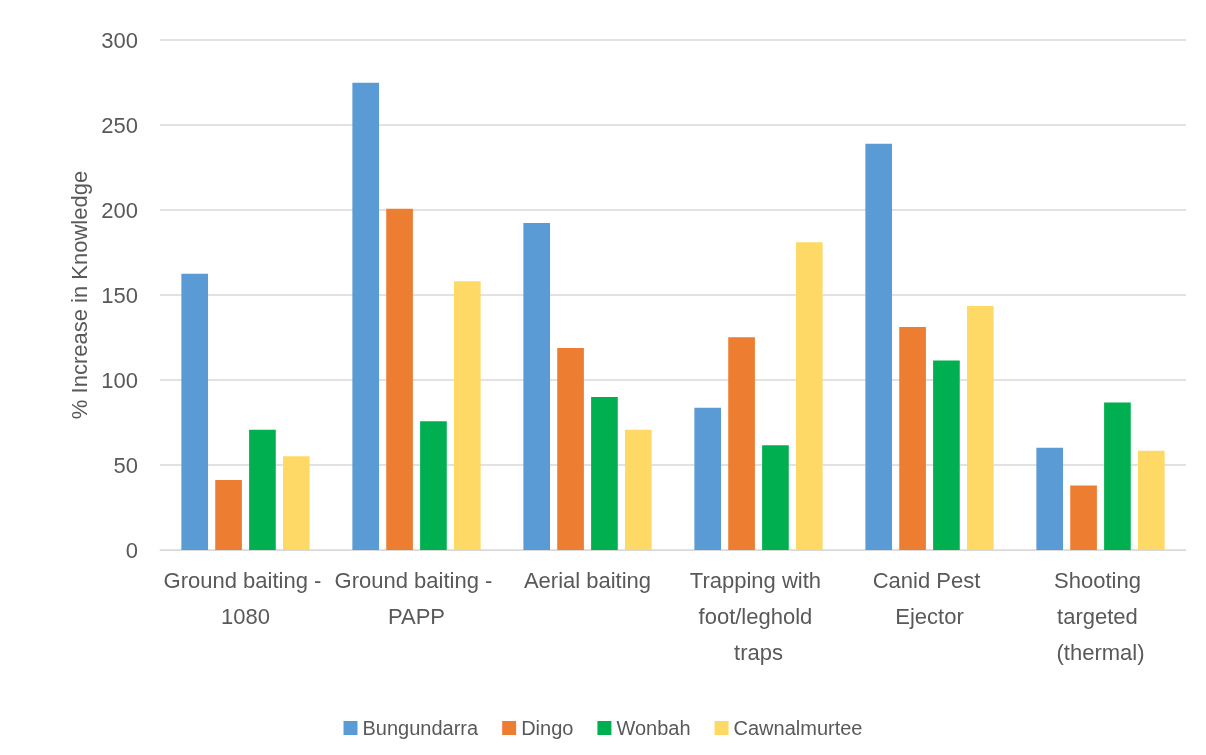  I want to click on x-tick-label: Canid Pest Ejector, so click(929, 598).